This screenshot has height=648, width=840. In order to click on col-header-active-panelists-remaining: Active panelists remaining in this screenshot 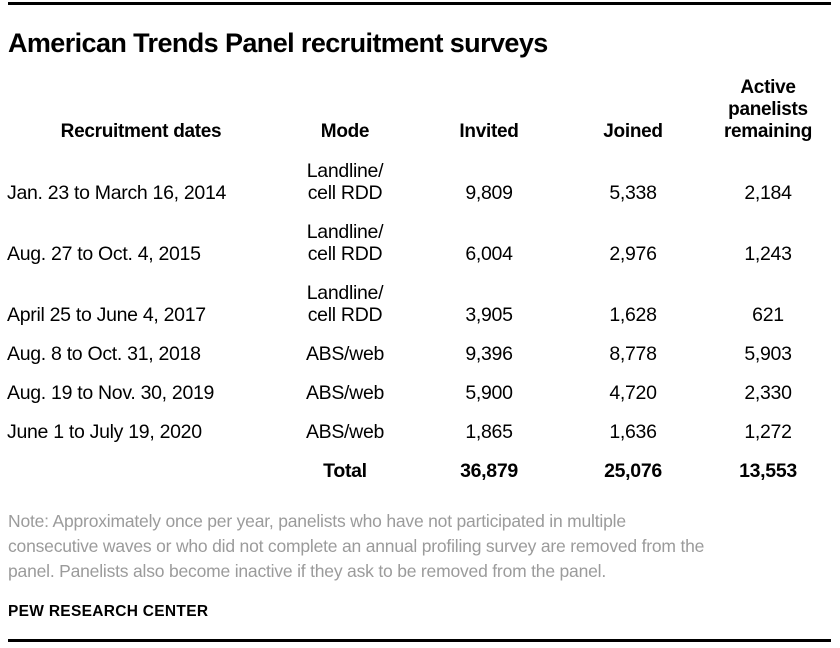, I will do `click(768, 109)`.